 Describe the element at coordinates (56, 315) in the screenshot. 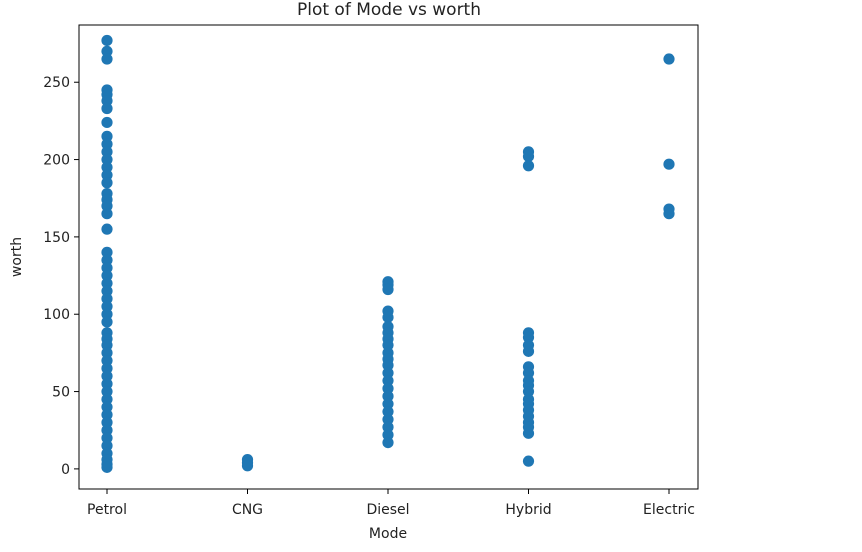

I see `y-tick-label: 100` at that location.